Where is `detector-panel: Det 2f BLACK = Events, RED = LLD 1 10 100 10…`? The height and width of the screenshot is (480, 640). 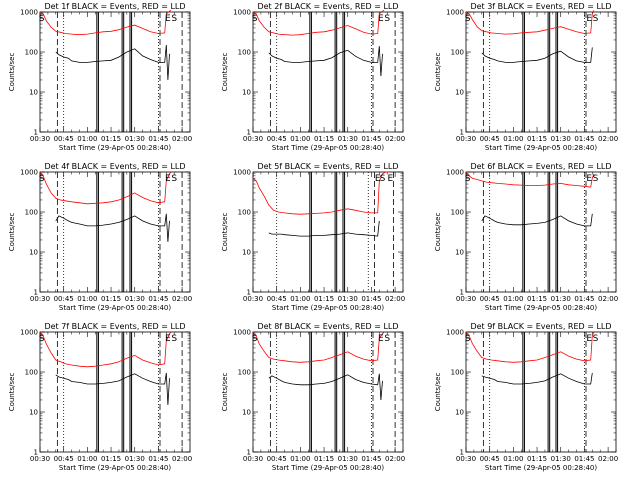
detector-panel: Det 2f BLACK = Events, RED = LLD 1 10 100 10… is located at coordinates (313, 80).